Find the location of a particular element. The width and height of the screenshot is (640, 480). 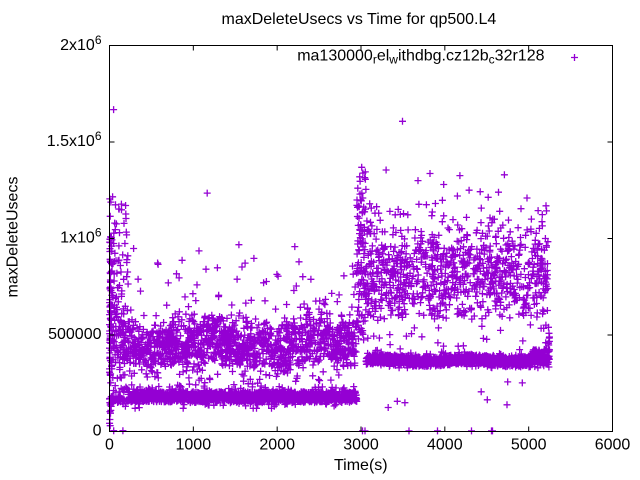

svg-text: 6000 is located at coordinates (613, 445).